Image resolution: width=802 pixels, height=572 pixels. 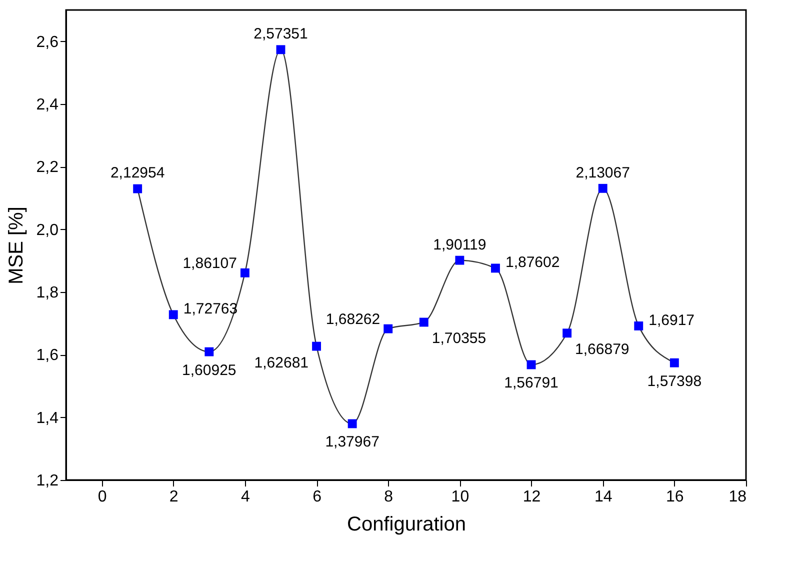 I want to click on data-label: 1,37967, so click(x=352, y=442).